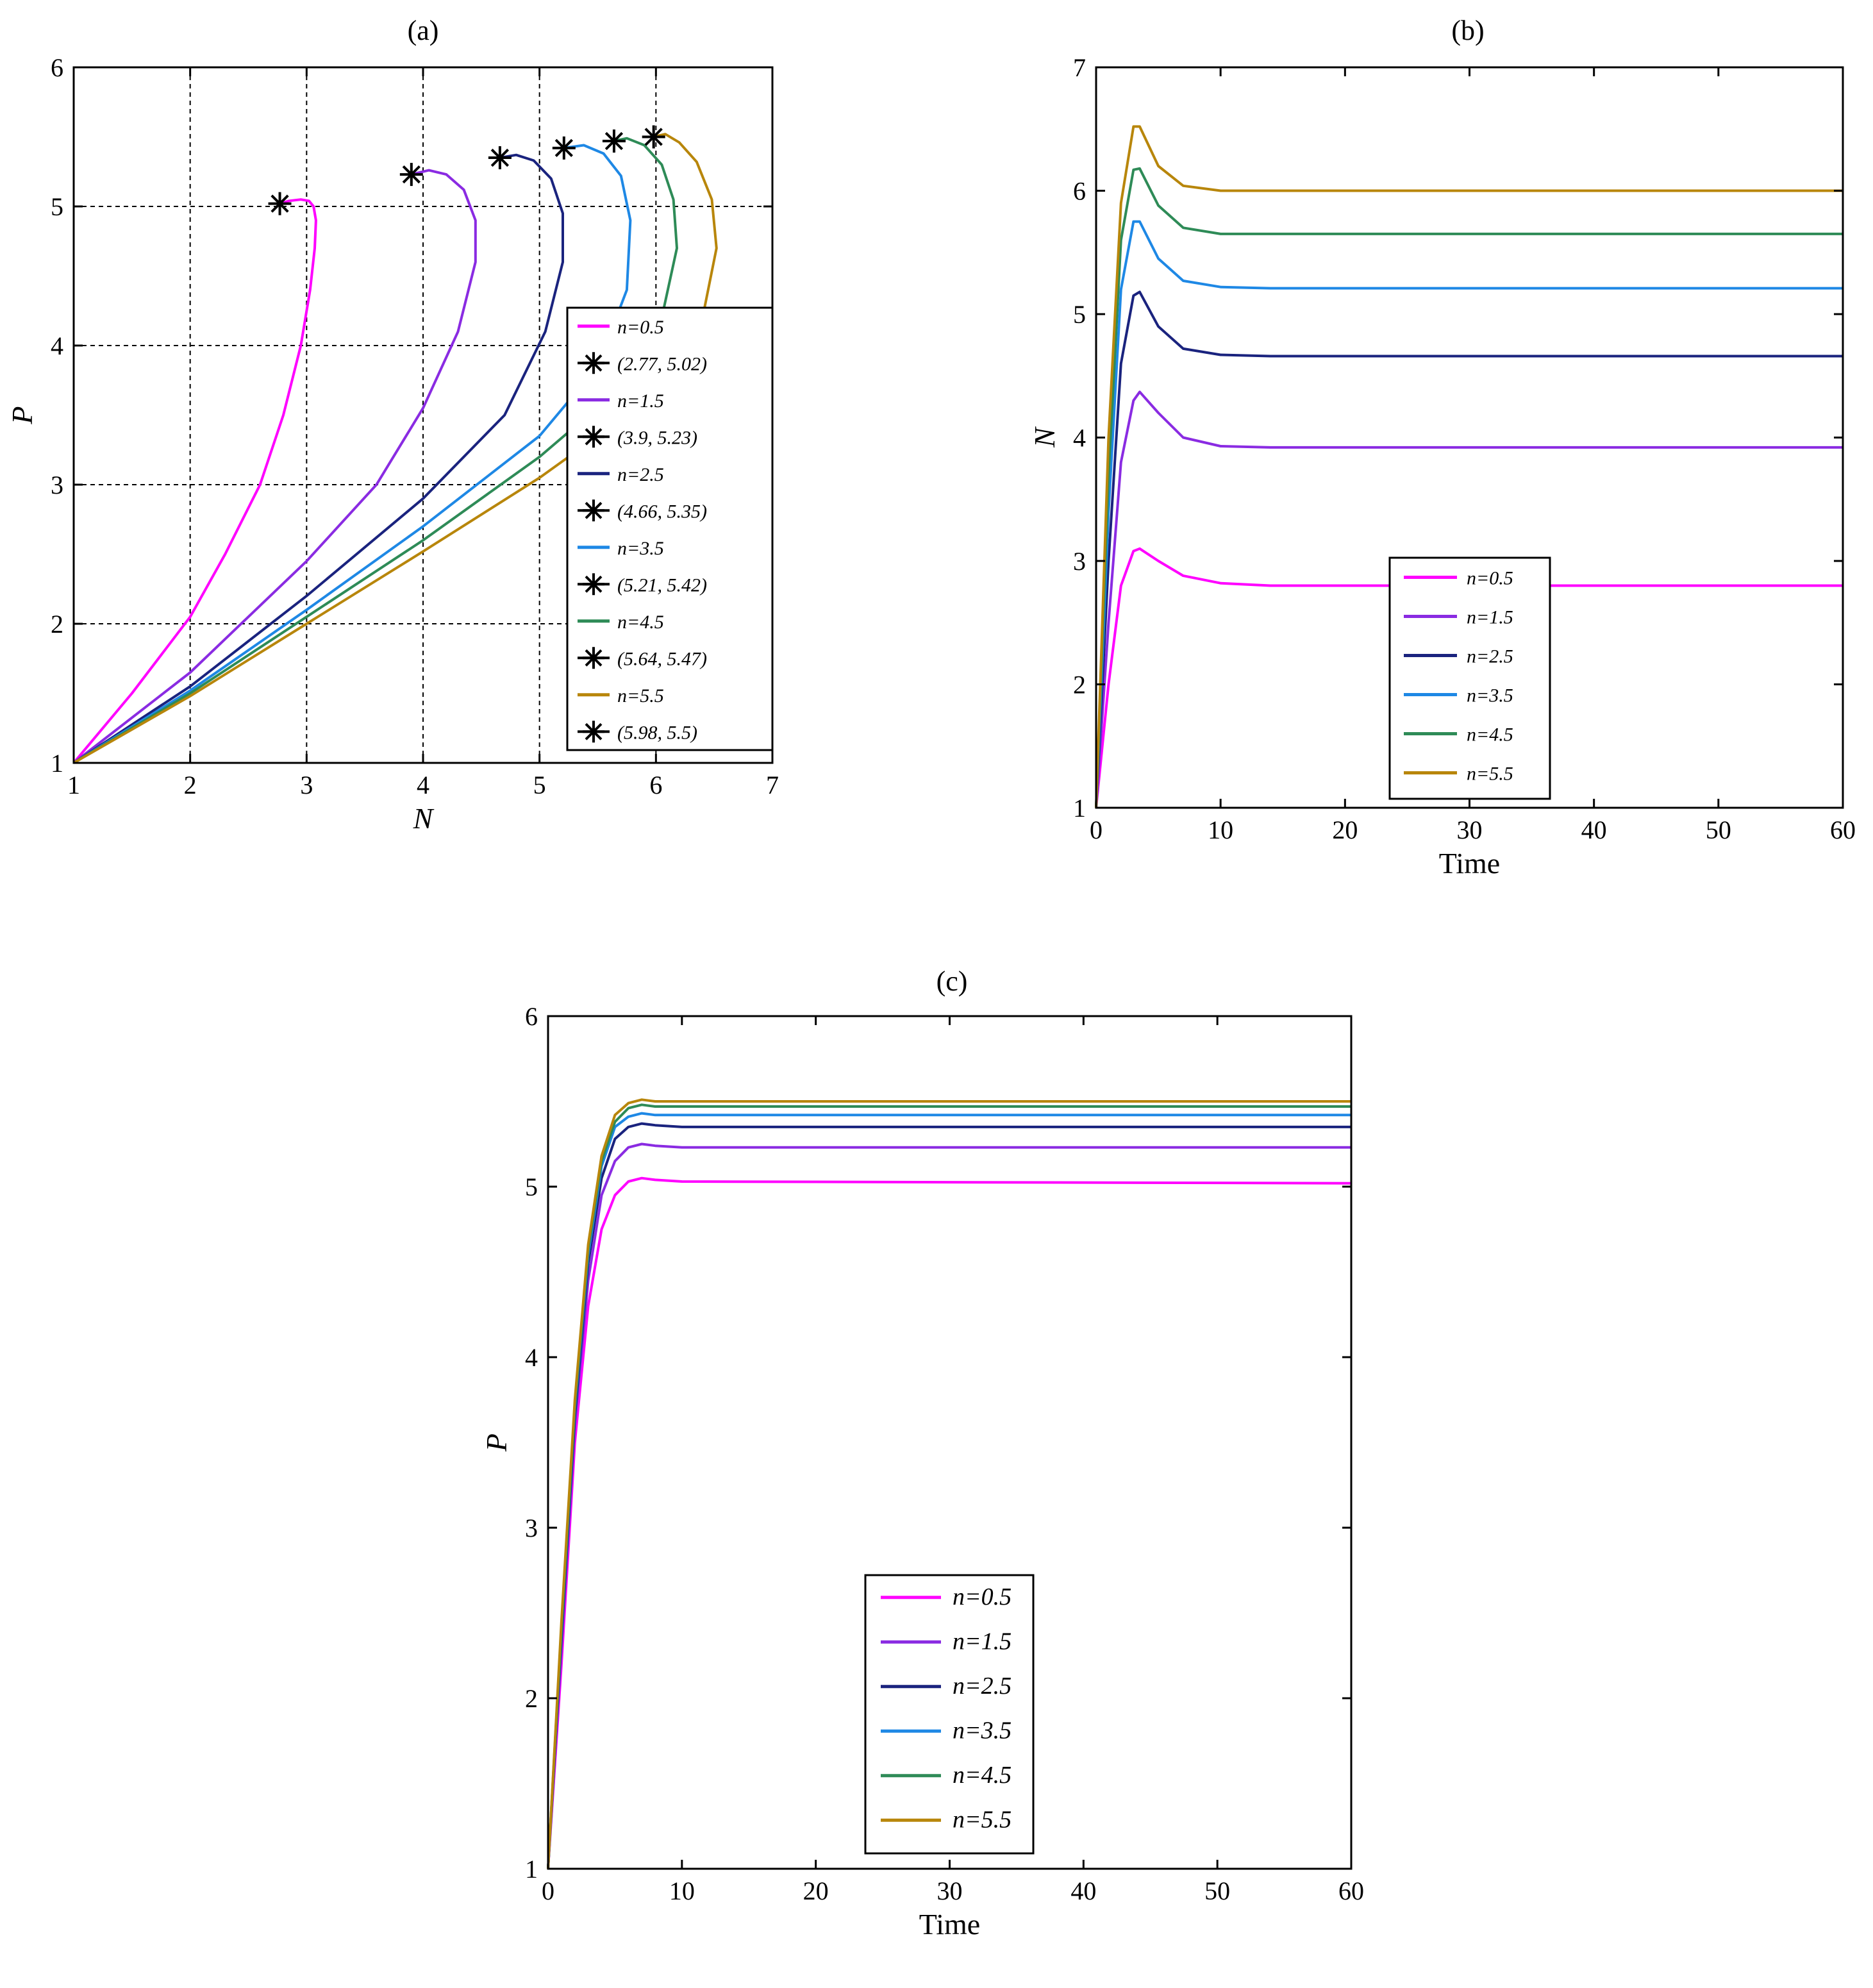 Image resolution: width=1873 pixels, height=1988 pixels. I want to click on panel-c-title: (c), so click(952, 981).